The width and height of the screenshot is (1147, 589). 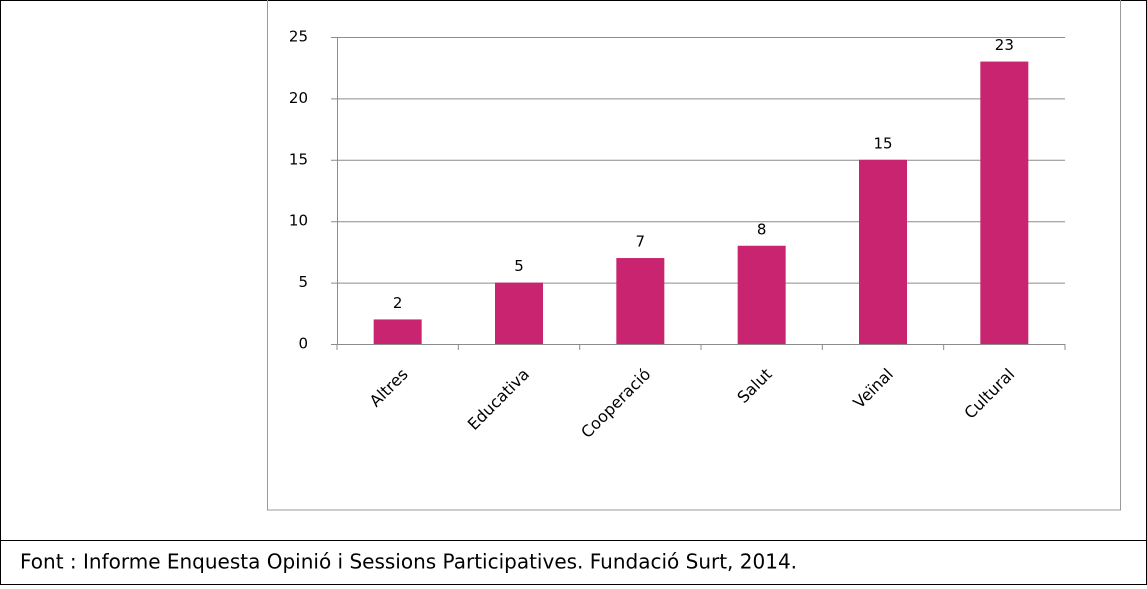 What do you see at coordinates (298, 37) in the screenshot?
I see `y-tick-label: 25` at bounding box center [298, 37].